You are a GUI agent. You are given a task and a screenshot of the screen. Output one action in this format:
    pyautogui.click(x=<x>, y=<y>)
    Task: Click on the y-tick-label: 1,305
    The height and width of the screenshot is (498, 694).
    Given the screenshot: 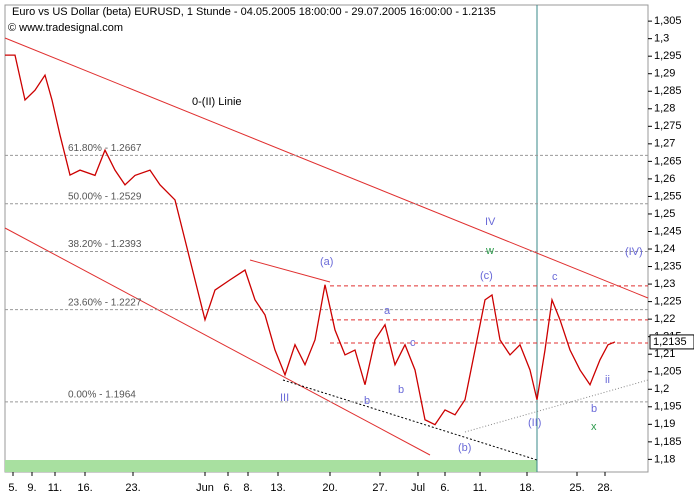 What is the action you would take?
    pyautogui.click(x=668, y=21)
    